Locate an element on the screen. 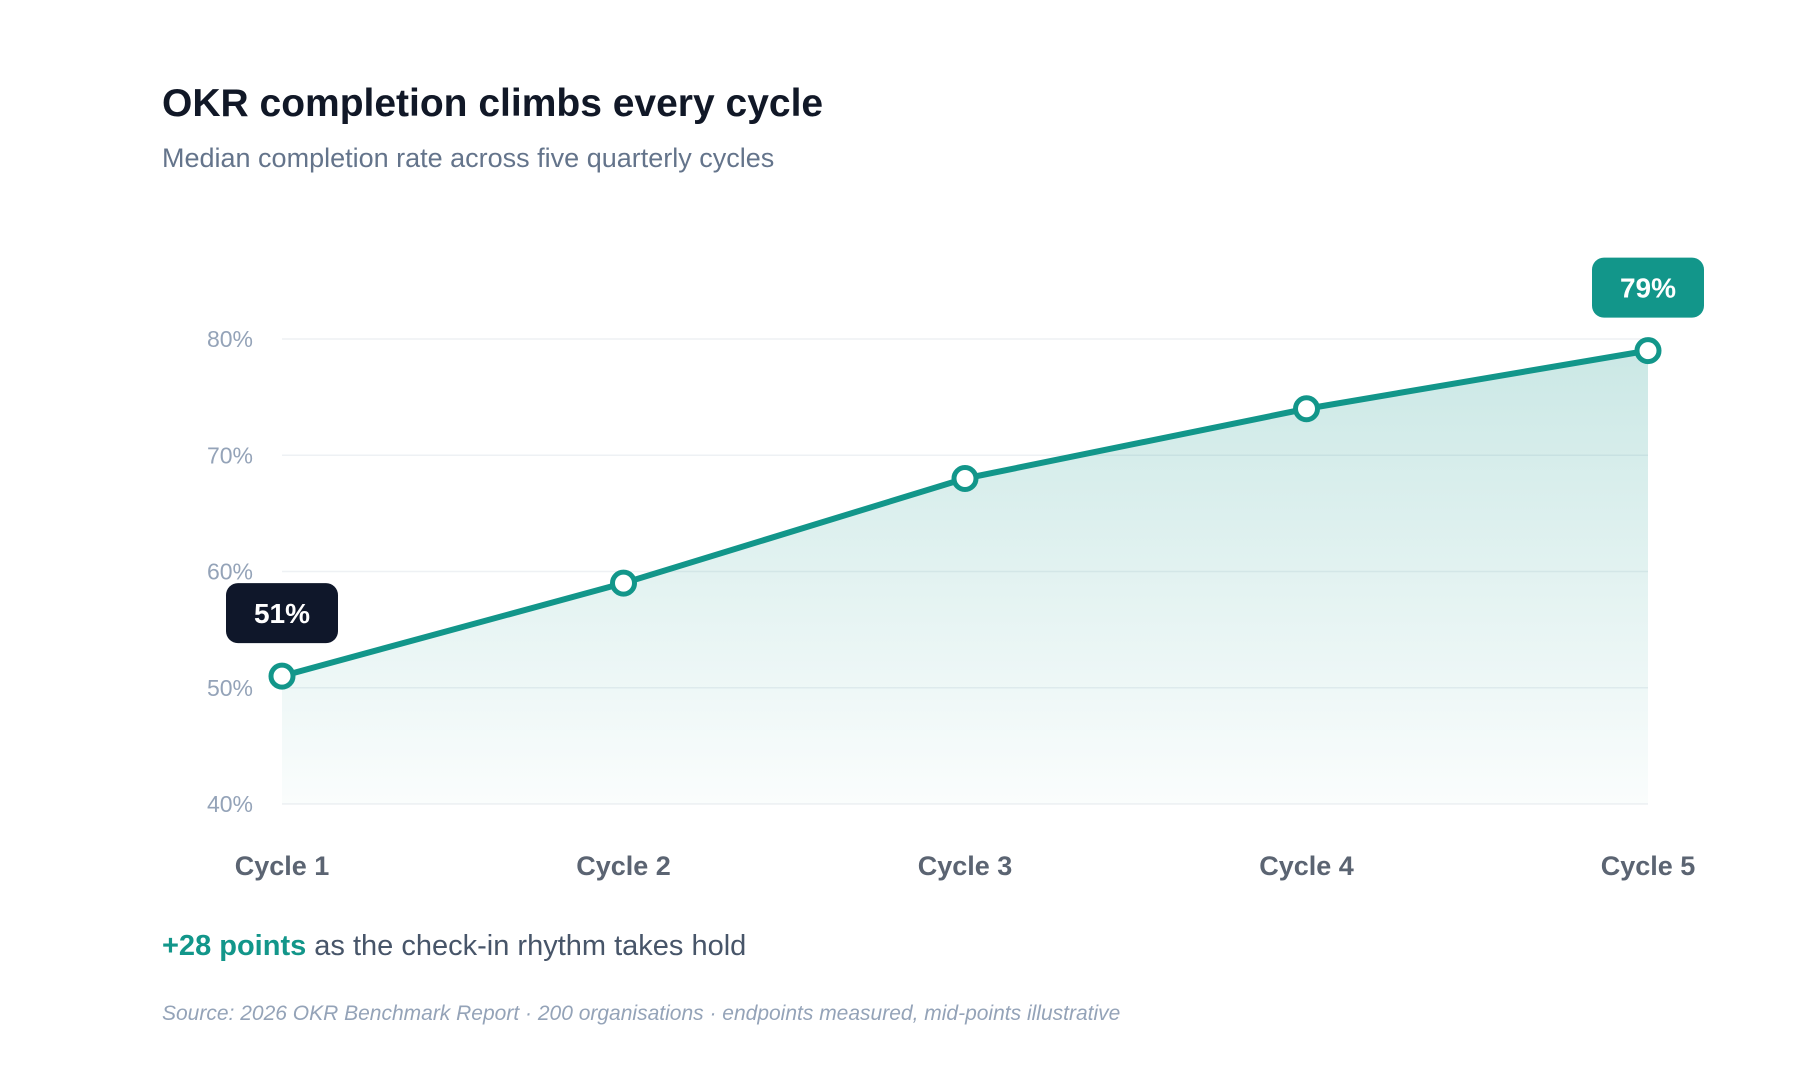 This screenshot has height=1080, width=1800. y-tick-label: 60% is located at coordinates (230, 572).